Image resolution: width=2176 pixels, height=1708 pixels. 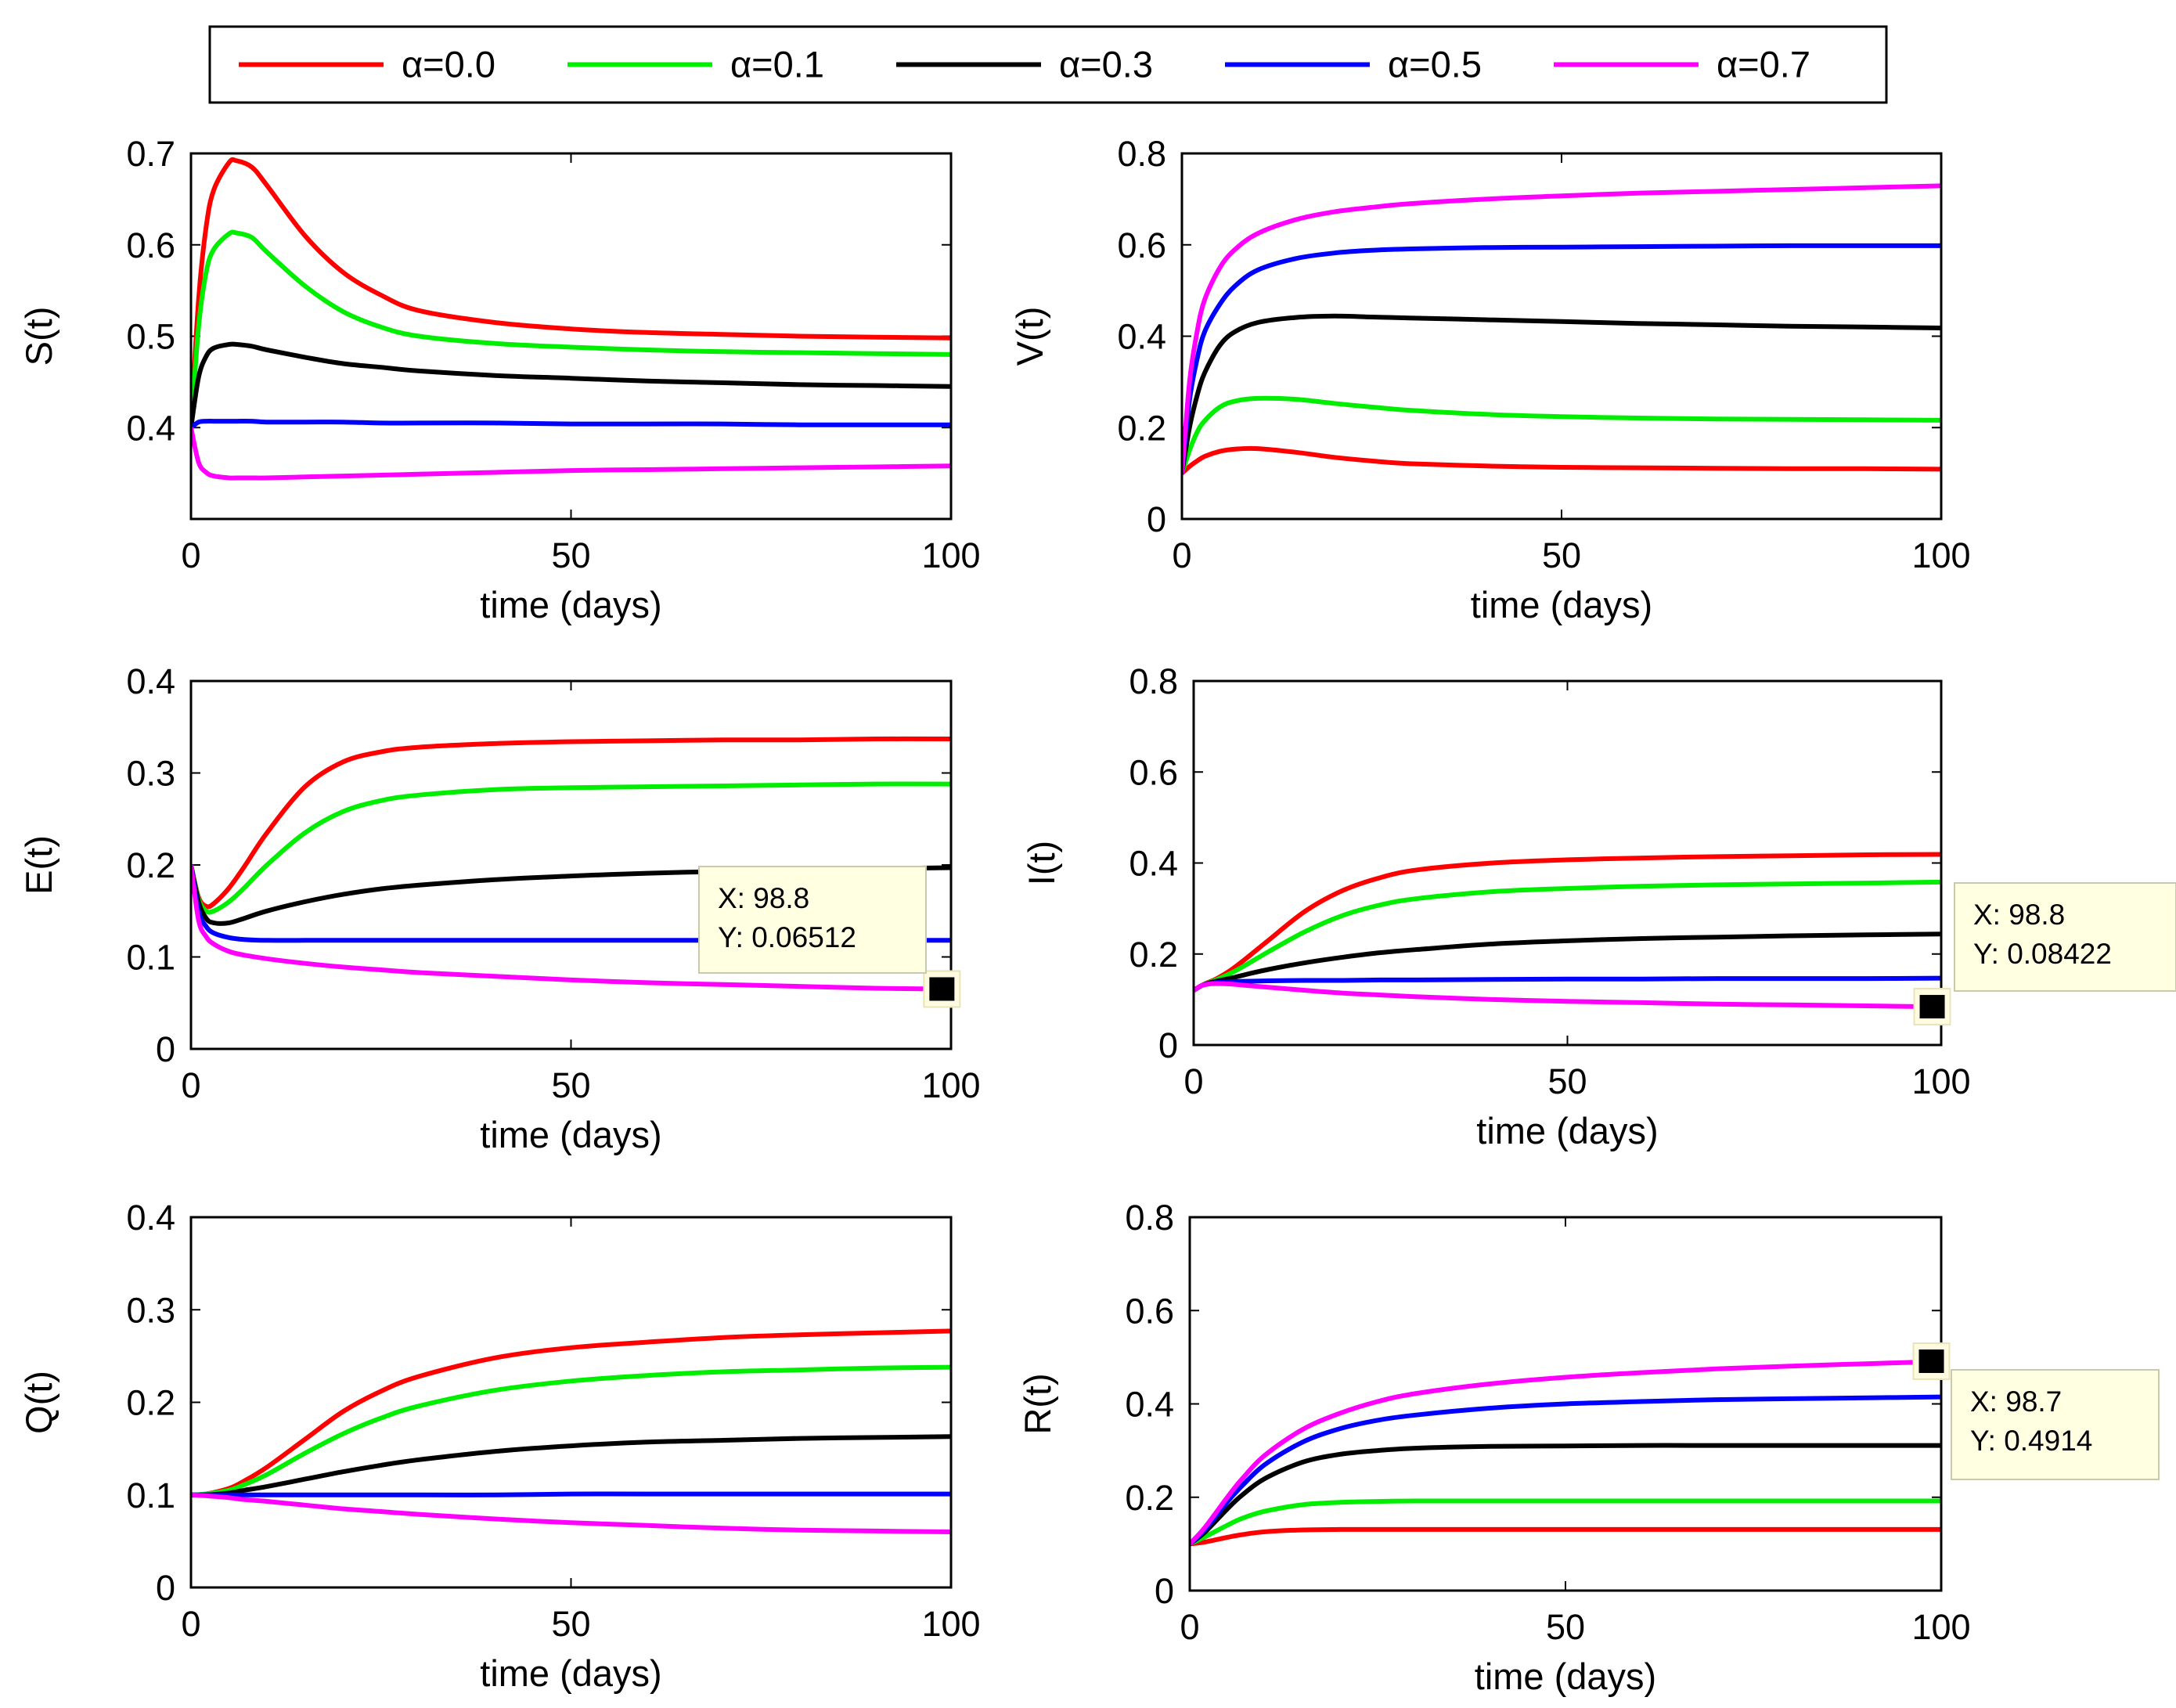 I want to click on legend: α=0.0 α=0.1 α=0.3 α=0.5 α=0.7, so click(x=1048, y=64).